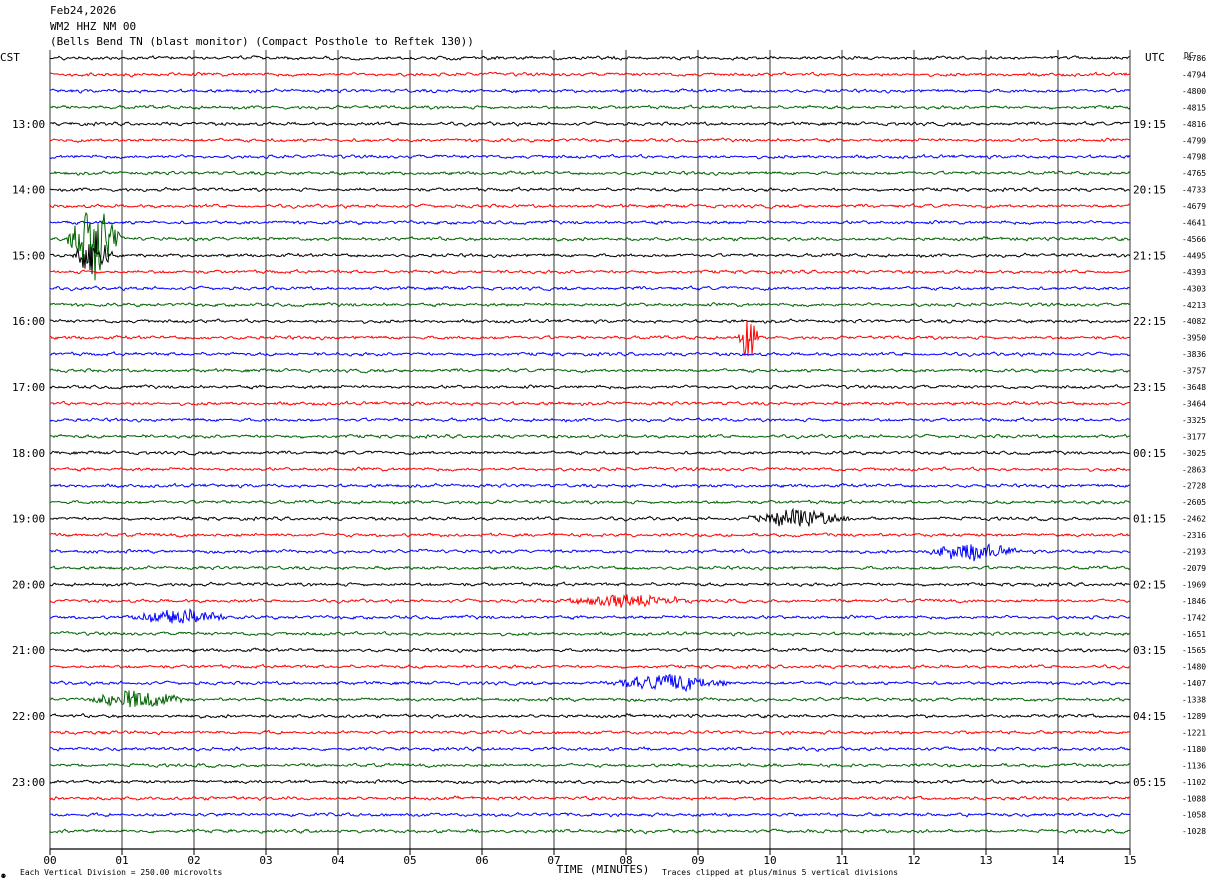  What do you see at coordinates (28, 650) in the screenshot?
I see `left-hour-label: 21:00` at bounding box center [28, 650].